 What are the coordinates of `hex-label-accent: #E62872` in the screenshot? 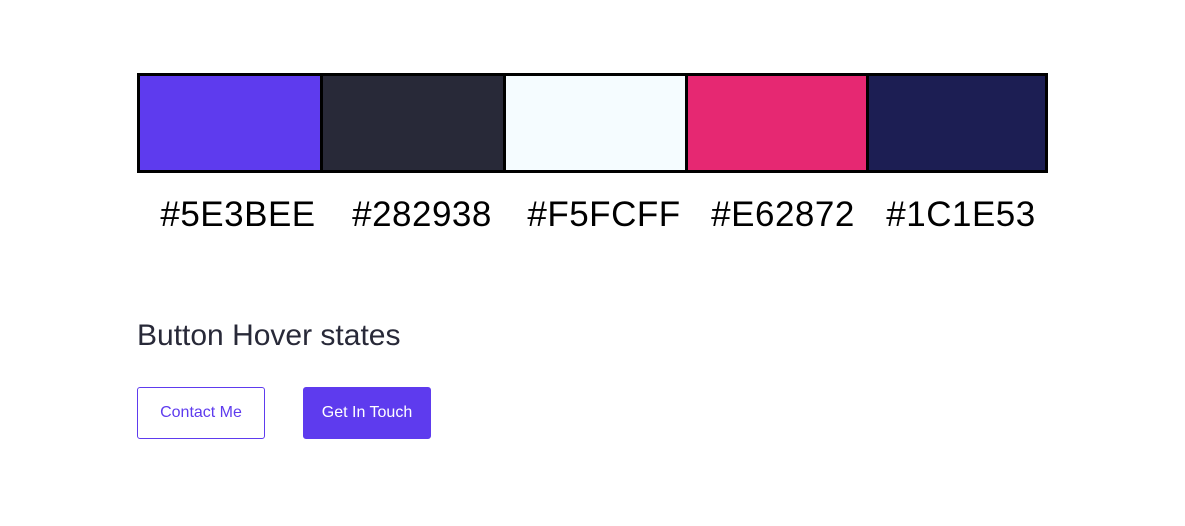 It's located at (783, 214).